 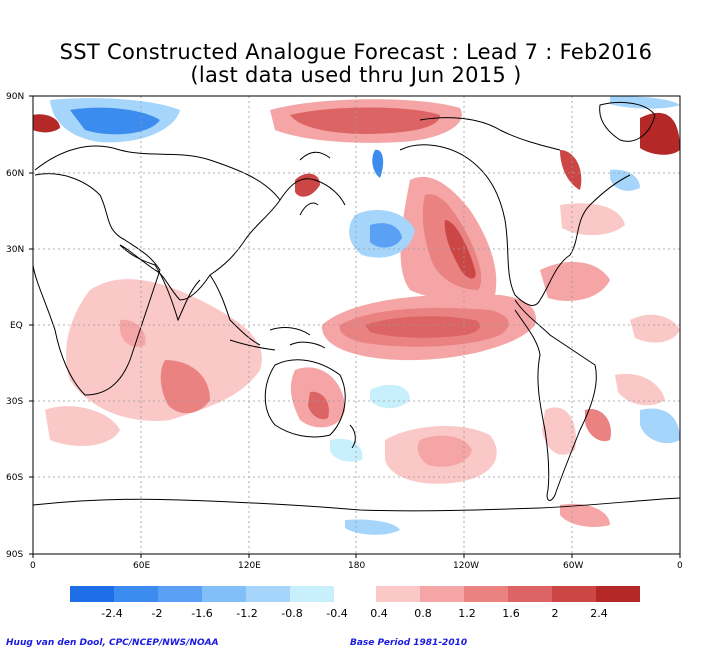 I want to click on legend-label-pos-0-4: 0.4, so click(x=379, y=613).